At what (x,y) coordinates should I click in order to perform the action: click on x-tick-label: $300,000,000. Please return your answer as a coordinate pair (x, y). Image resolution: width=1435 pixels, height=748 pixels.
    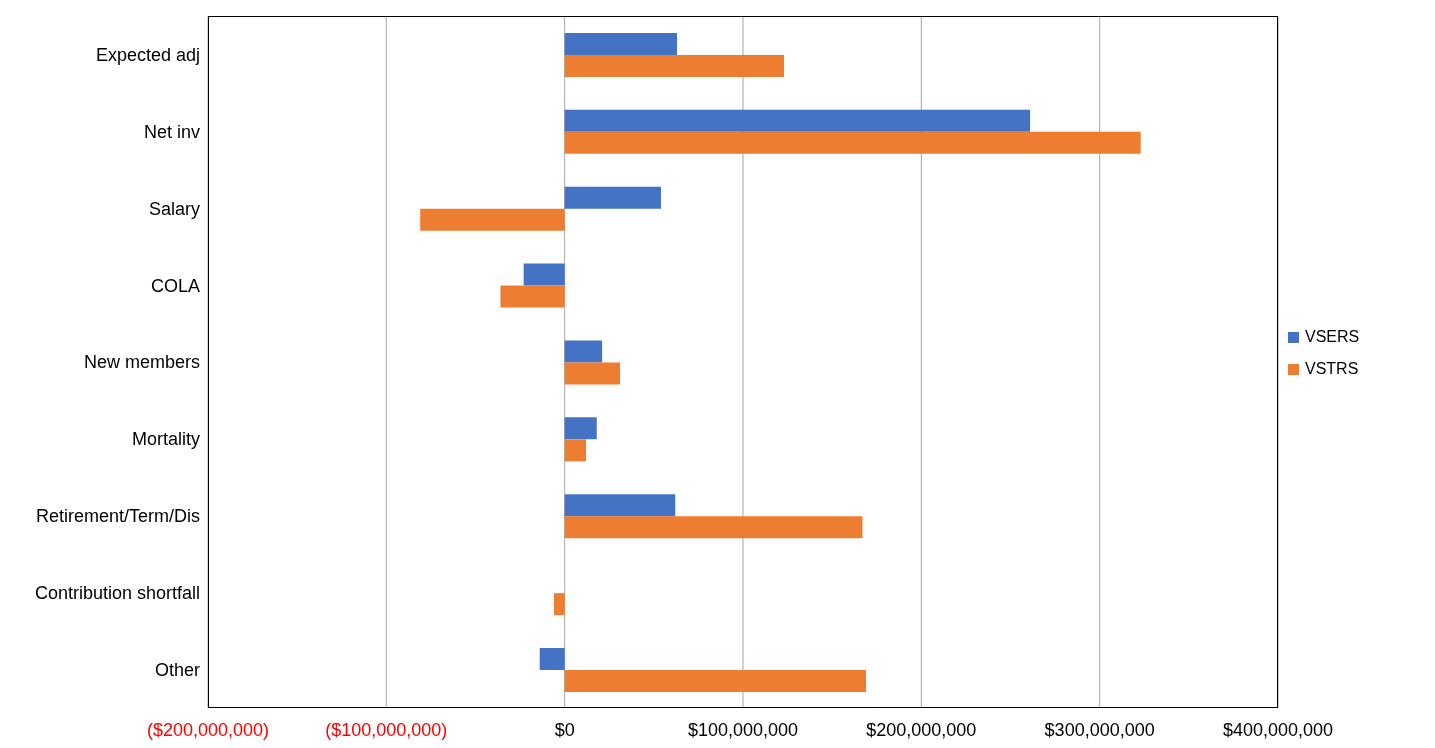
    Looking at the image, I should click on (1099, 730).